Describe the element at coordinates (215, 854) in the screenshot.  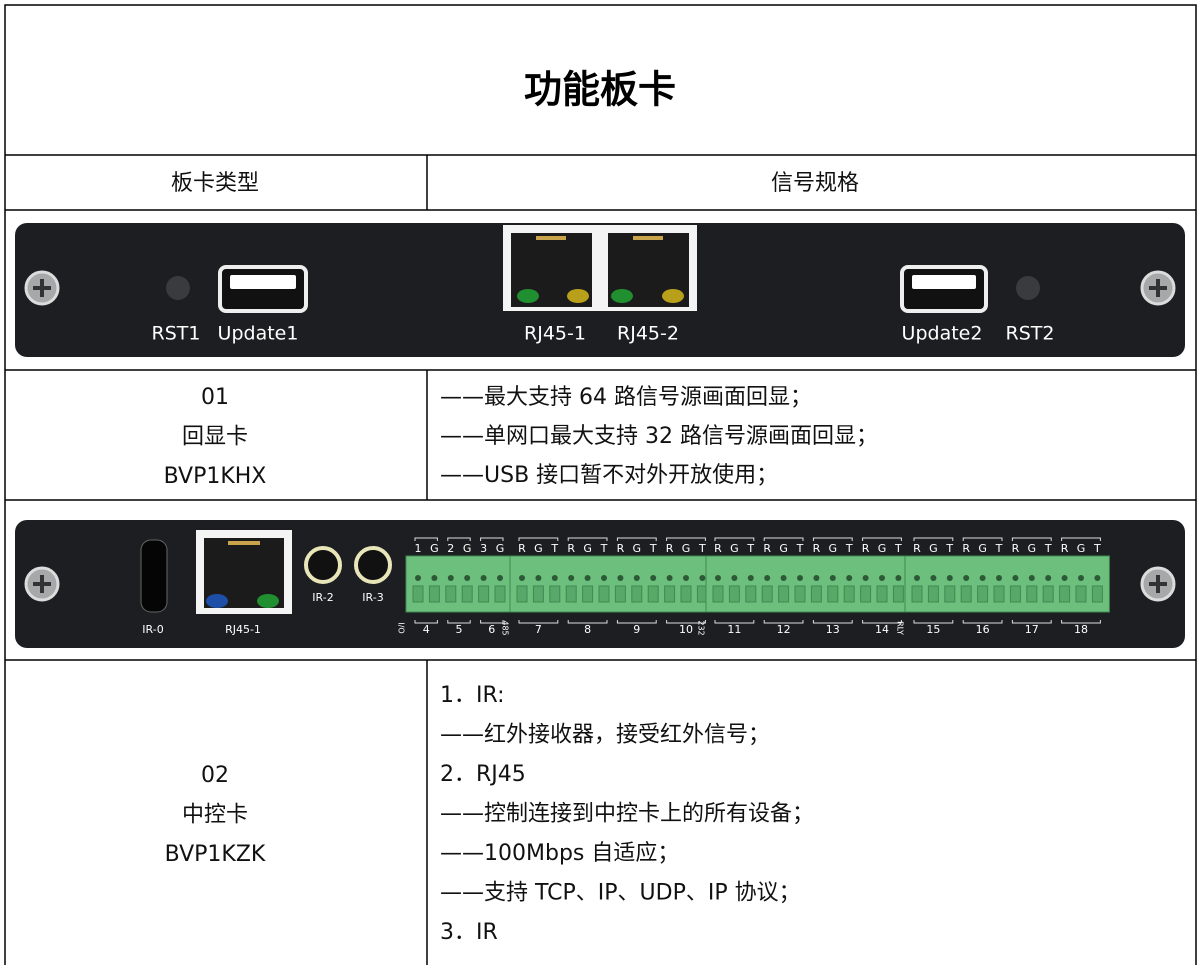
I see `board-name-line: BVP1KZK` at that location.